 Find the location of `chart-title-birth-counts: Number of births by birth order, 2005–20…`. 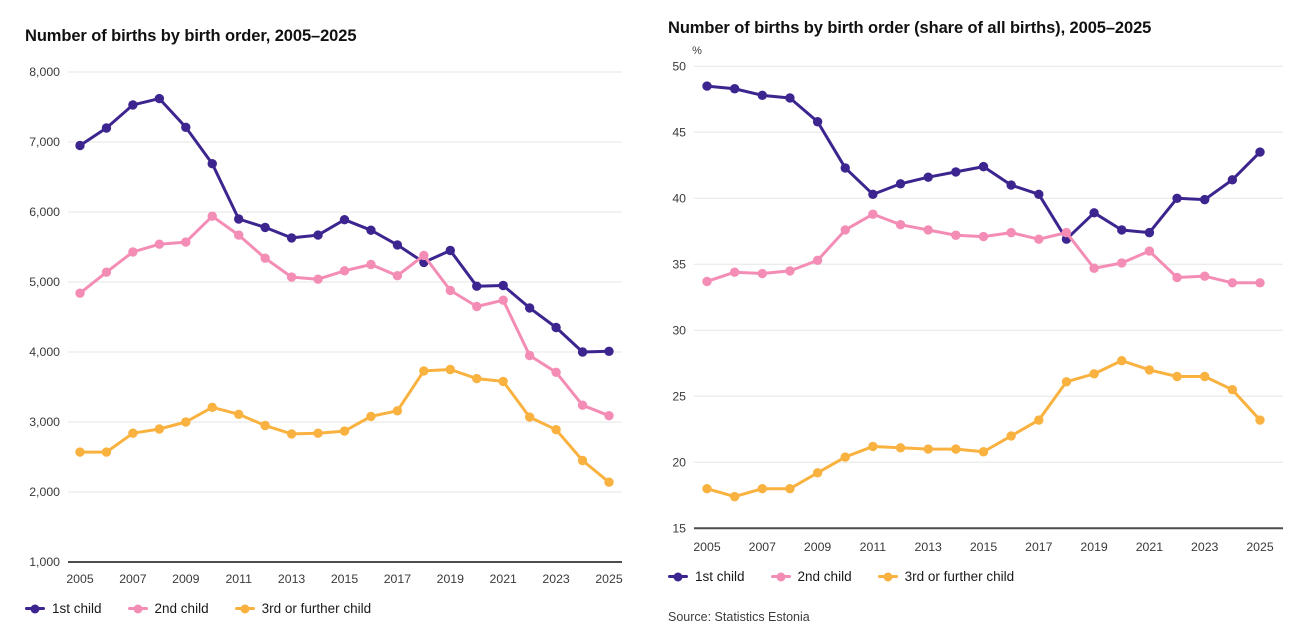

chart-title-birth-counts: Number of births by birth order, 2005–20… is located at coordinates (191, 36).